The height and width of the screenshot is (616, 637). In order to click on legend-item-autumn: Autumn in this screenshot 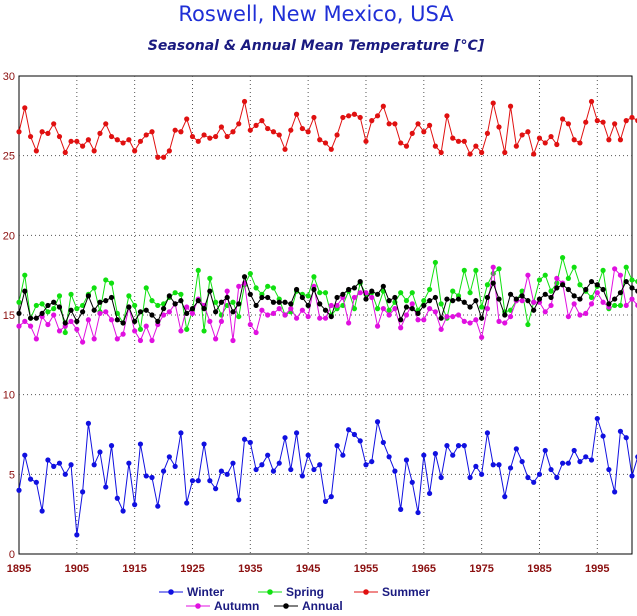, I will do `click(222, 606)`.